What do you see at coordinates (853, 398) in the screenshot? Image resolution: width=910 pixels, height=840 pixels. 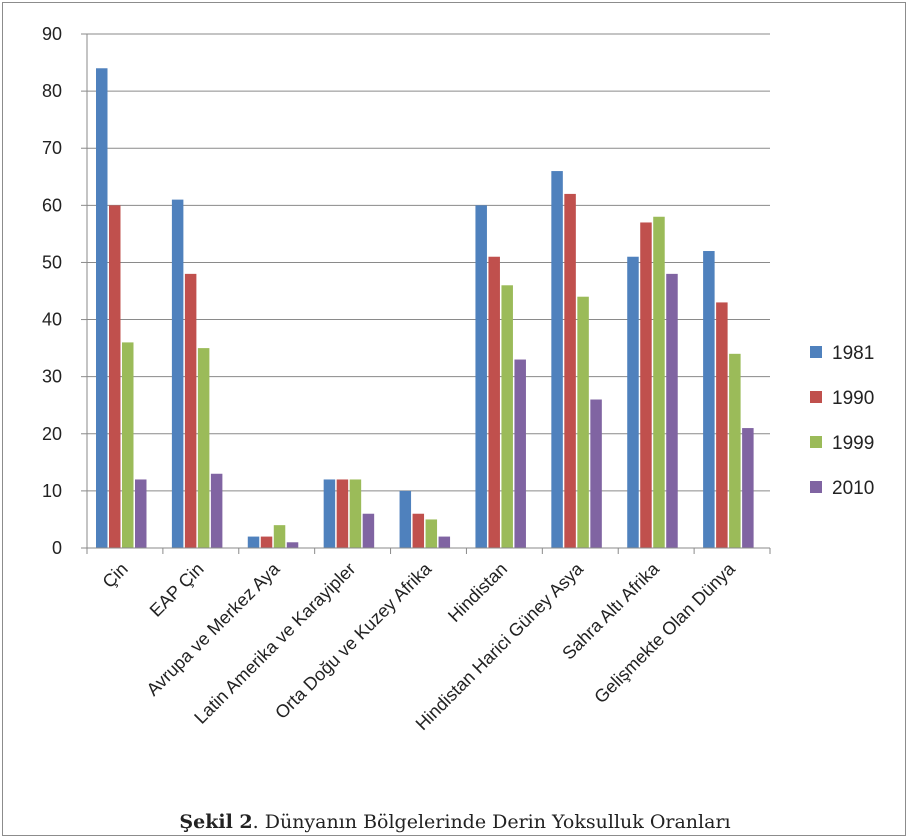 I see `legend-label: 1990` at bounding box center [853, 398].